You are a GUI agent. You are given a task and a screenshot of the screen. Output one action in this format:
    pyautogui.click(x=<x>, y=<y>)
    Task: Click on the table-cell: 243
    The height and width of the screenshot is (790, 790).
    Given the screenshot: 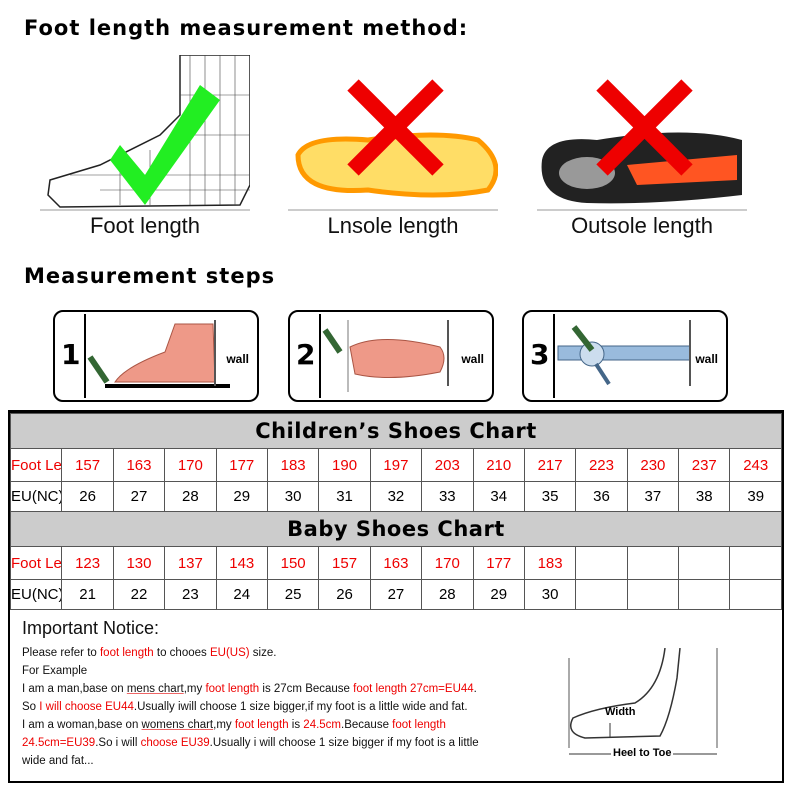 What is the action you would take?
    pyautogui.click(x=755, y=465)
    